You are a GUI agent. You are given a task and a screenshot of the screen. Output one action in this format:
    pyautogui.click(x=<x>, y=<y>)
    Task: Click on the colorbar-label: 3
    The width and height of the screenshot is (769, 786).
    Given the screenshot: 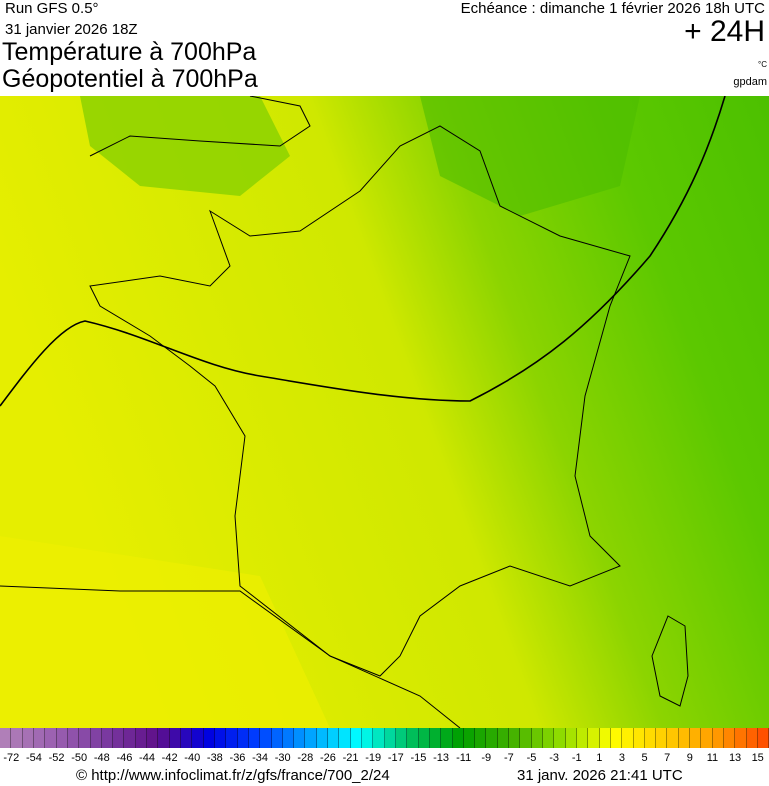 What is the action you would take?
    pyautogui.click(x=622, y=758)
    